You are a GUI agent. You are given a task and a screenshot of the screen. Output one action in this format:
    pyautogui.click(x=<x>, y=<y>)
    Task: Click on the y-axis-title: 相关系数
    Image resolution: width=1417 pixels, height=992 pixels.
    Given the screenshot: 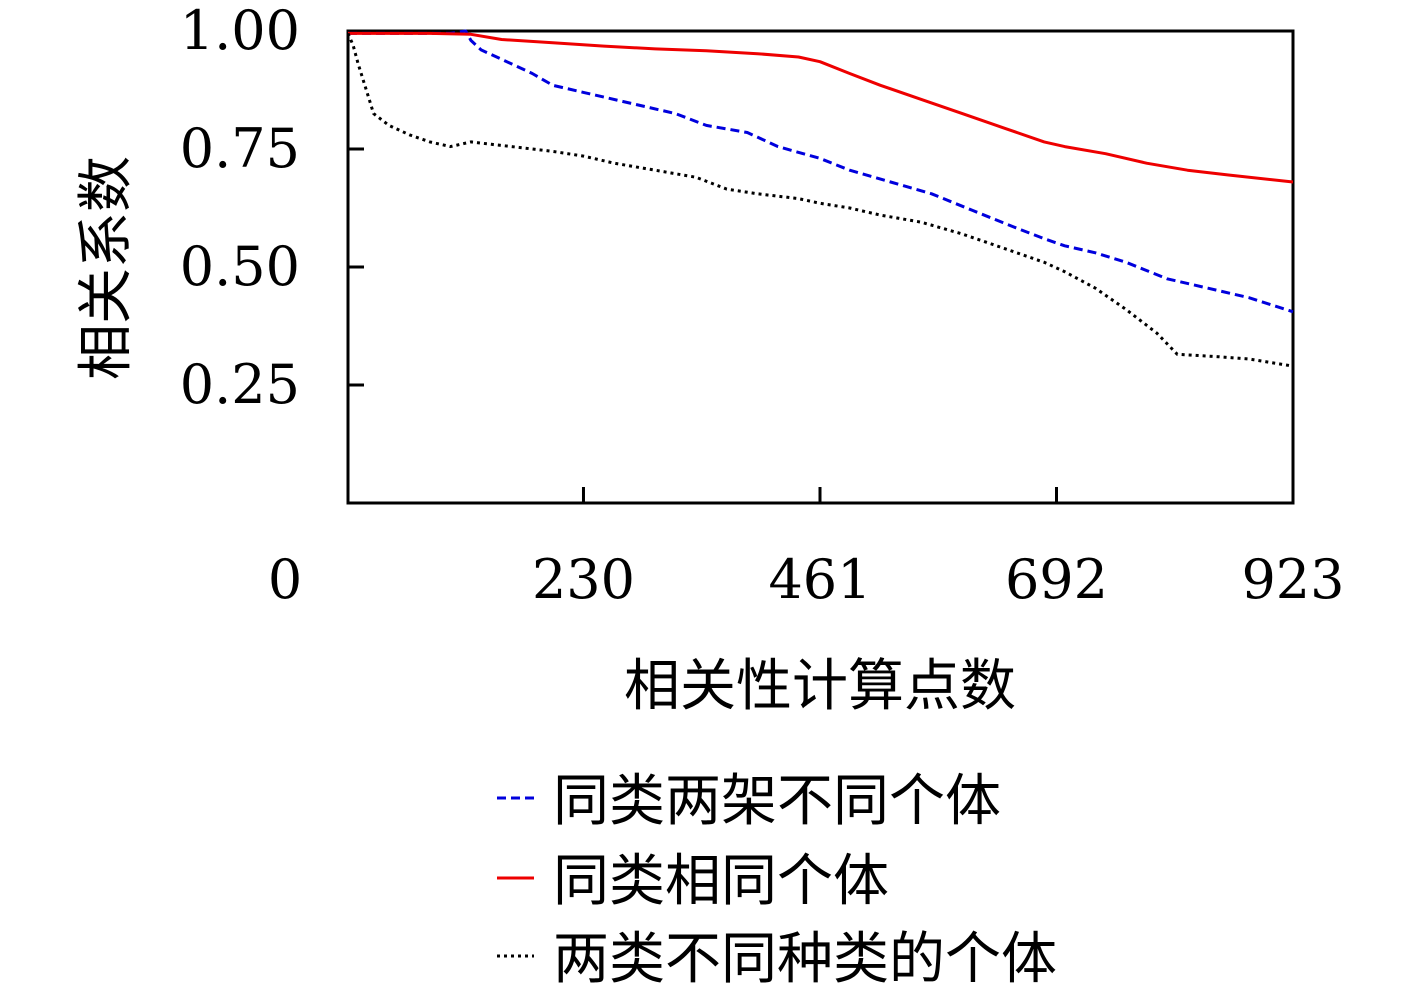 What is the action you would take?
    pyautogui.click(x=106, y=268)
    